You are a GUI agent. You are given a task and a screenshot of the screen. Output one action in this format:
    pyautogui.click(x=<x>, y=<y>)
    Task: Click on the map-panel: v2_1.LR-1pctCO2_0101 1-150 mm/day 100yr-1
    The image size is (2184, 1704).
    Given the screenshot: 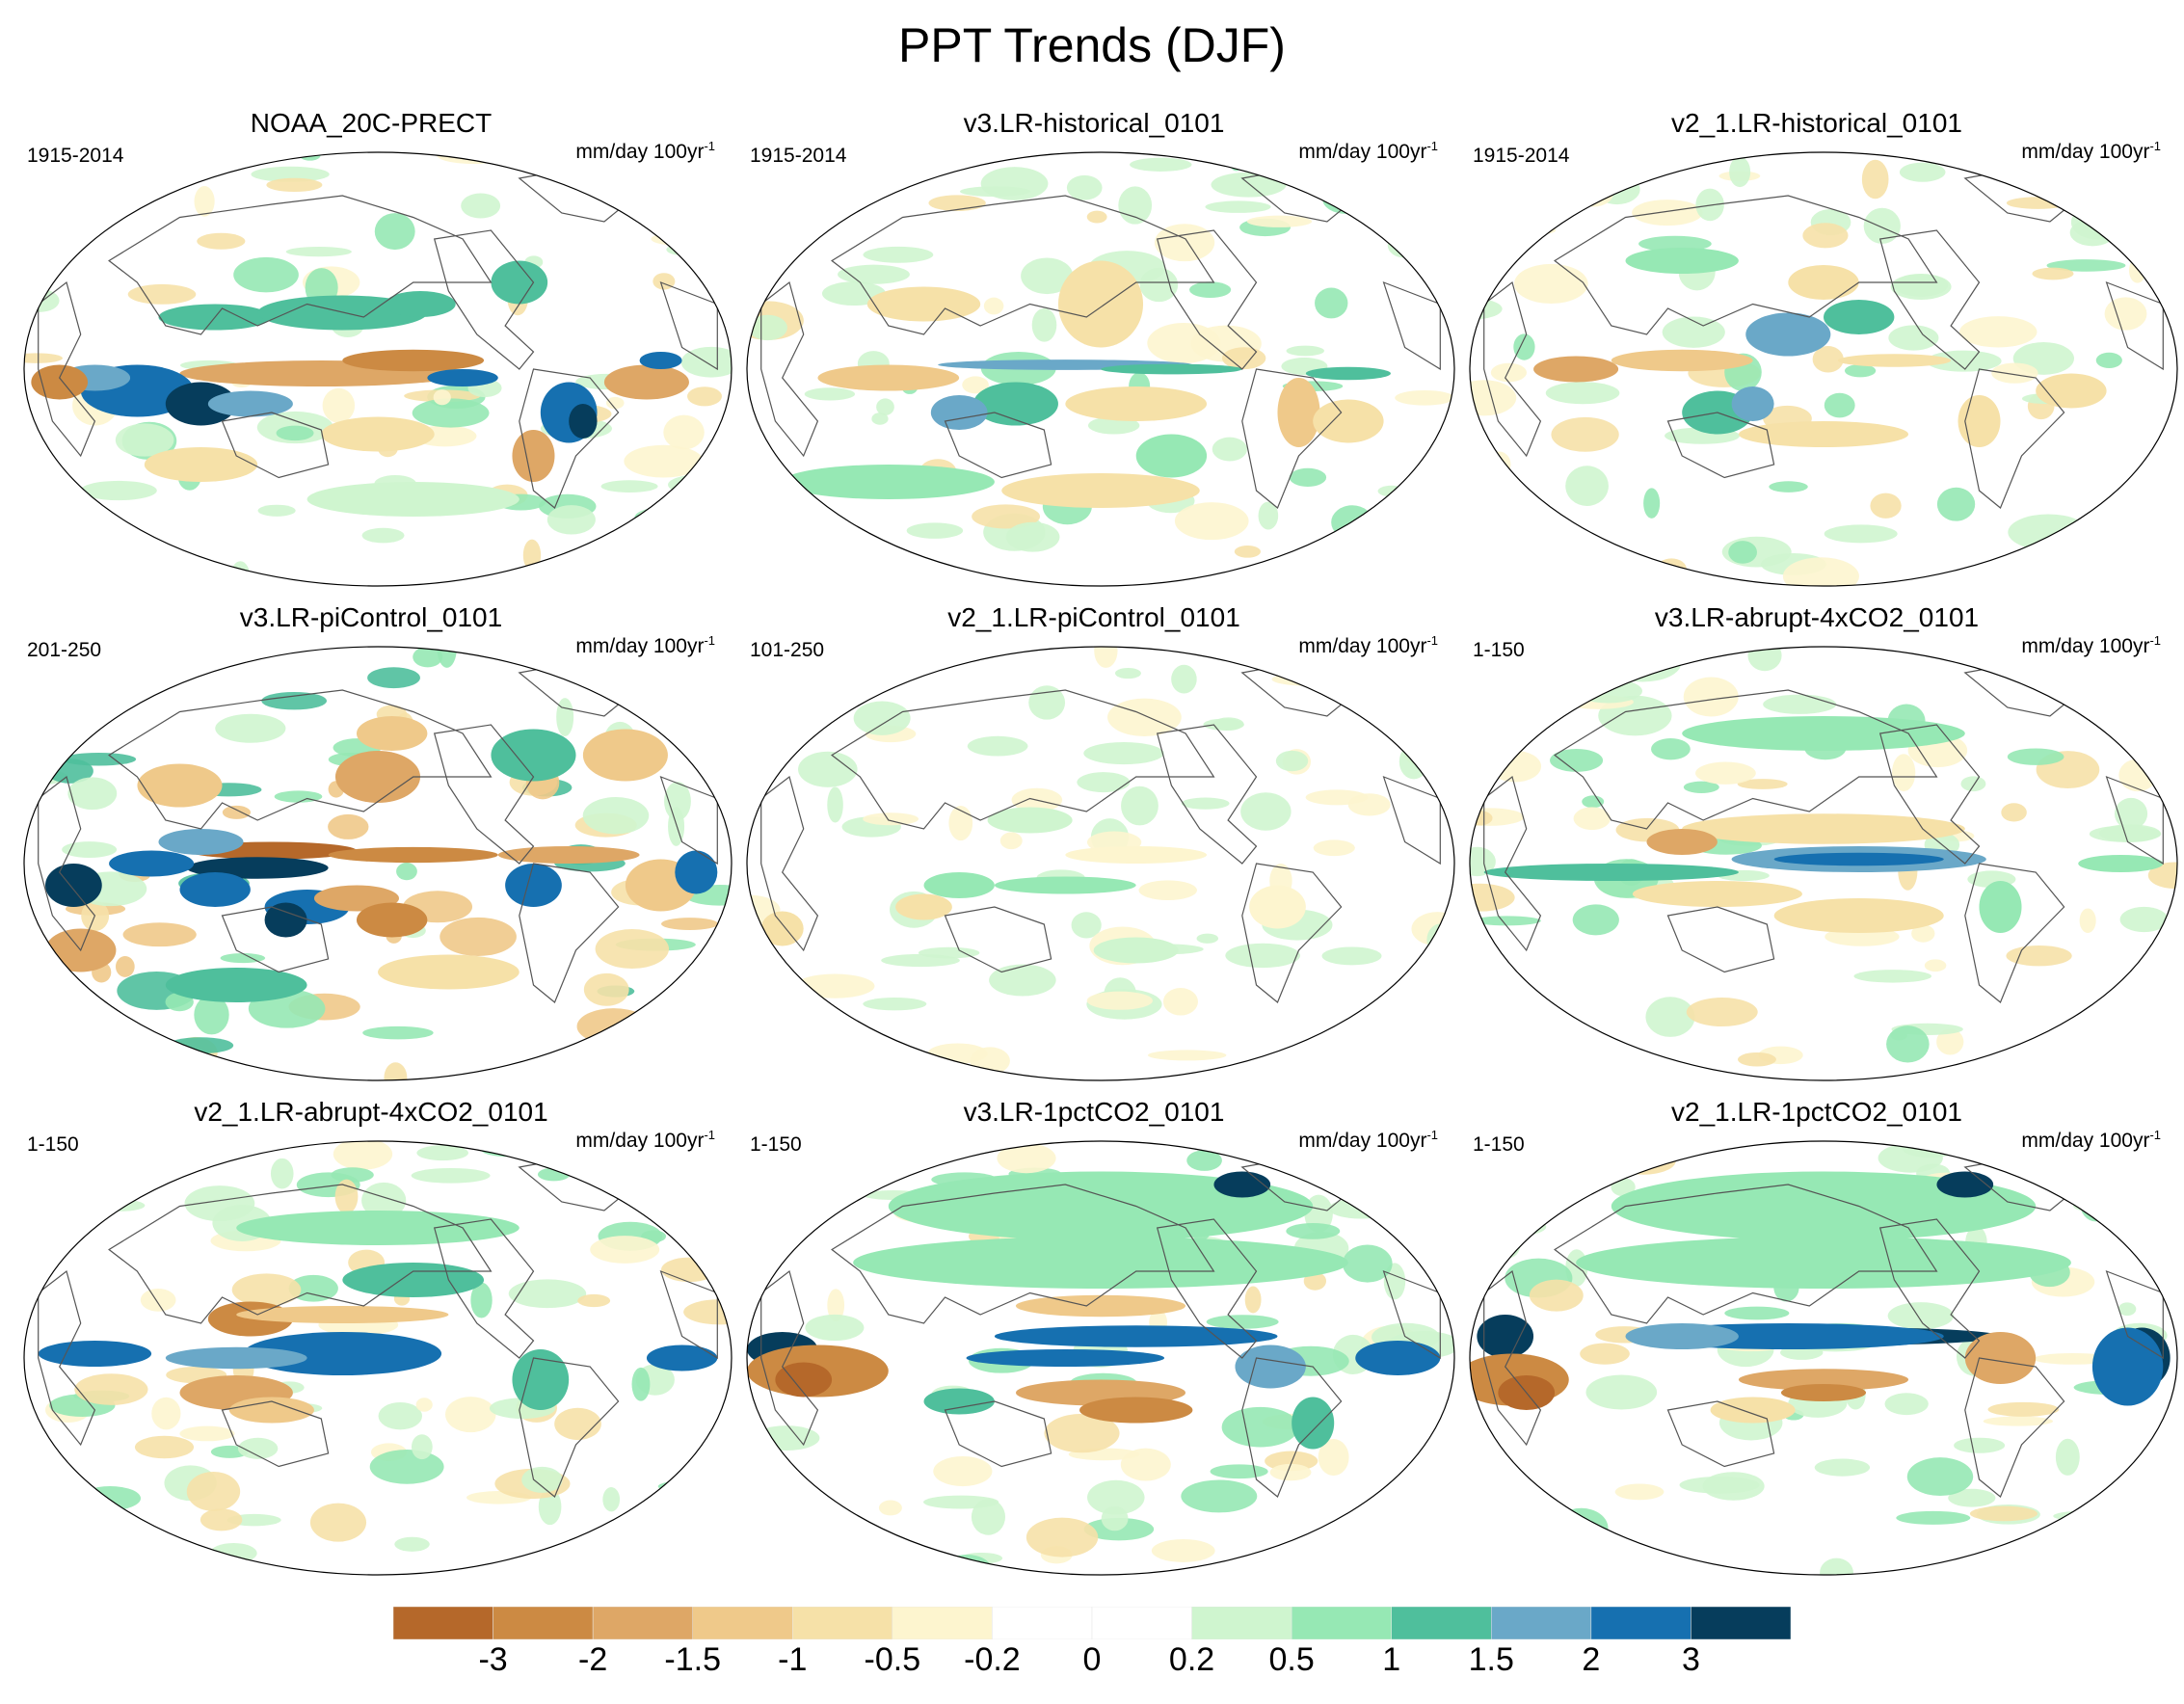 What is the action you would take?
    pyautogui.click(x=1817, y=1341)
    